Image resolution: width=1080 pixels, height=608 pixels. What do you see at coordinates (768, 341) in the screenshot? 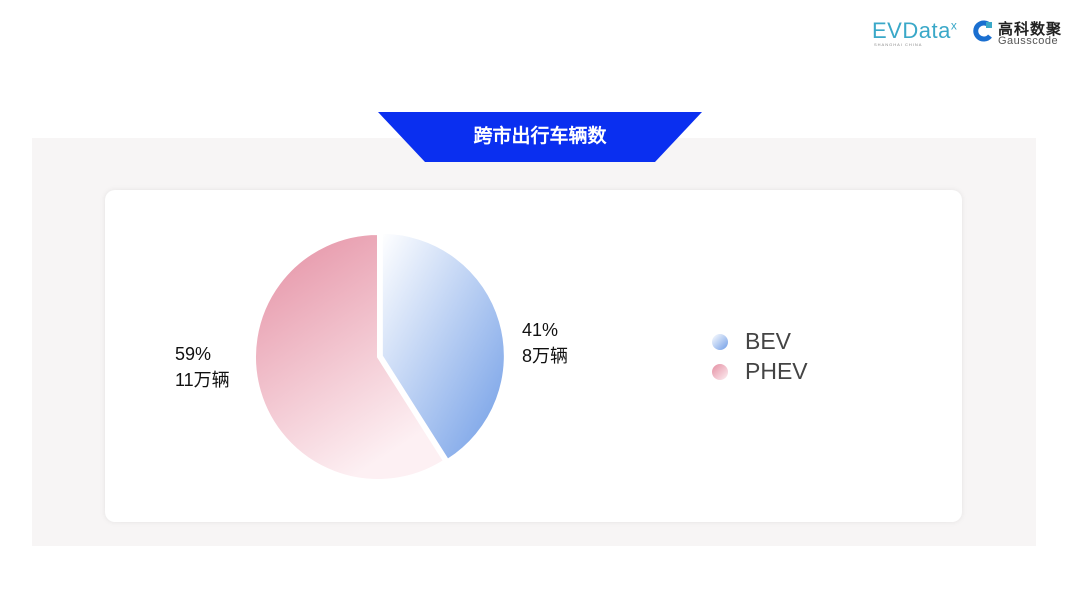
I see `legend-bev-label: BEV` at bounding box center [768, 341].